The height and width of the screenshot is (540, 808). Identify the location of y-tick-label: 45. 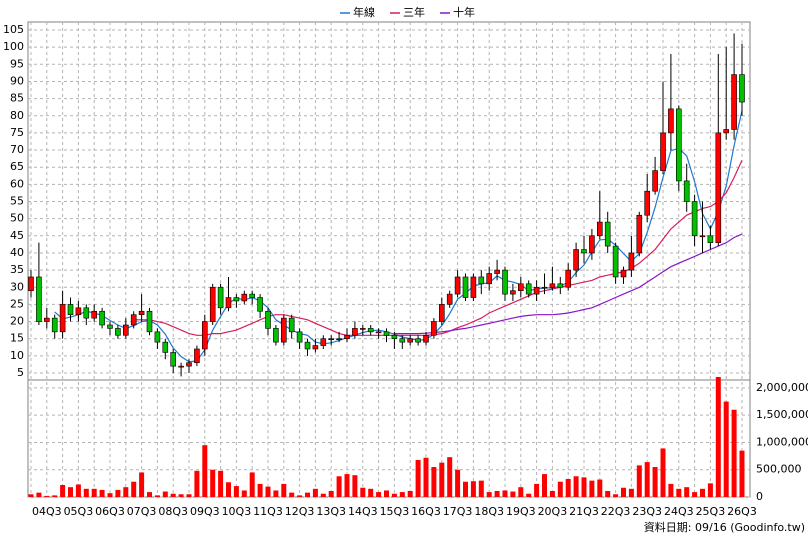
(17, 235).